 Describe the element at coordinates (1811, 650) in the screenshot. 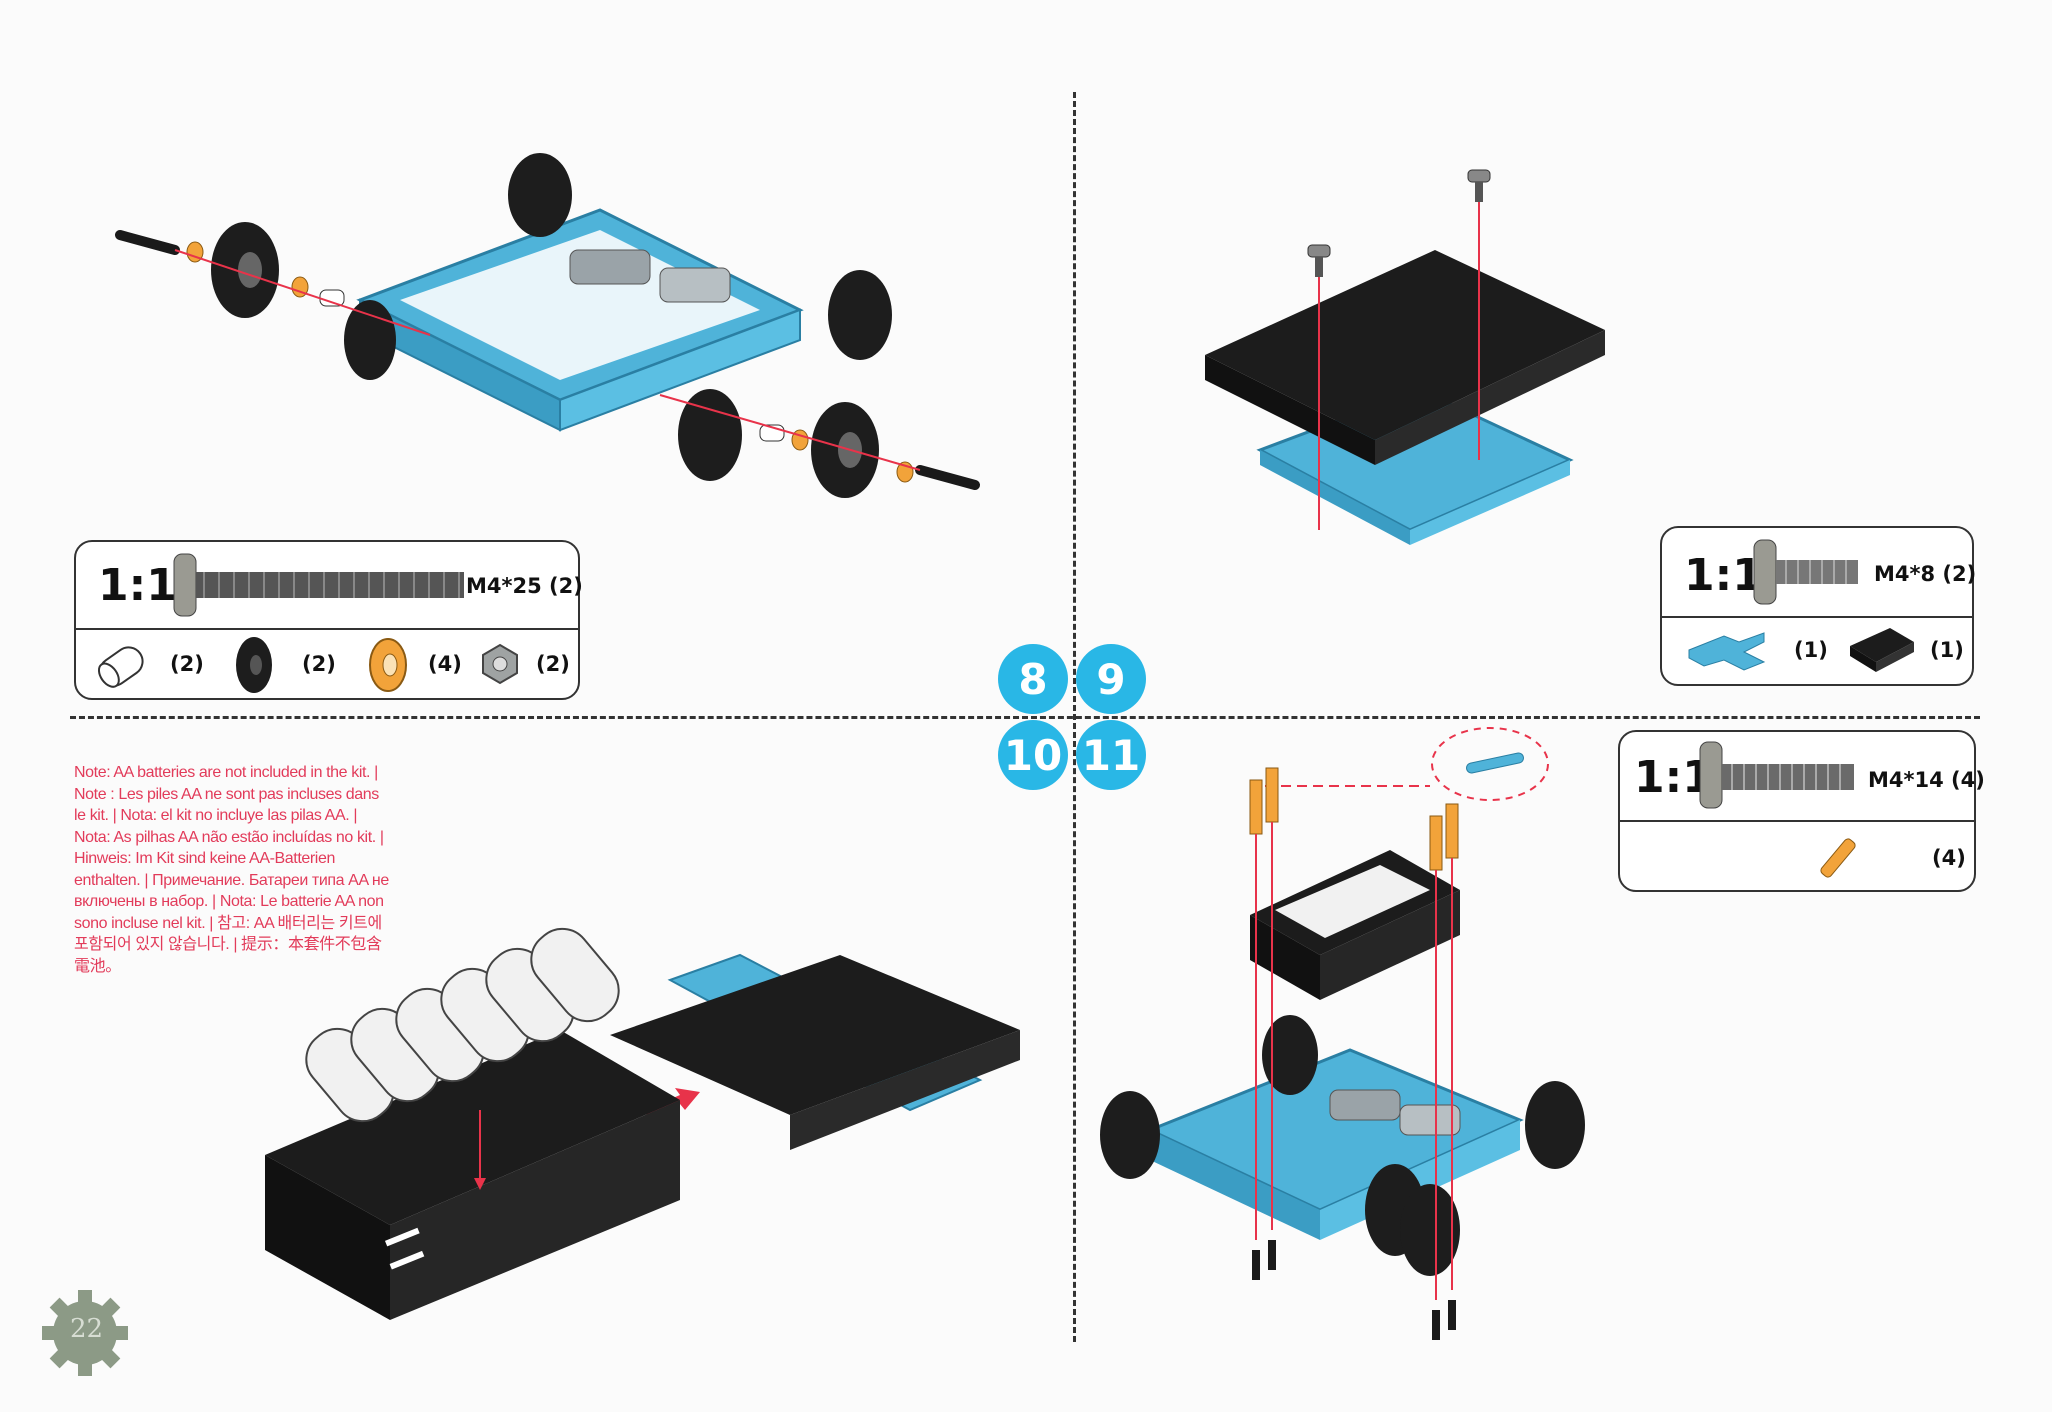

I see `plate-count: (1)` at that location.